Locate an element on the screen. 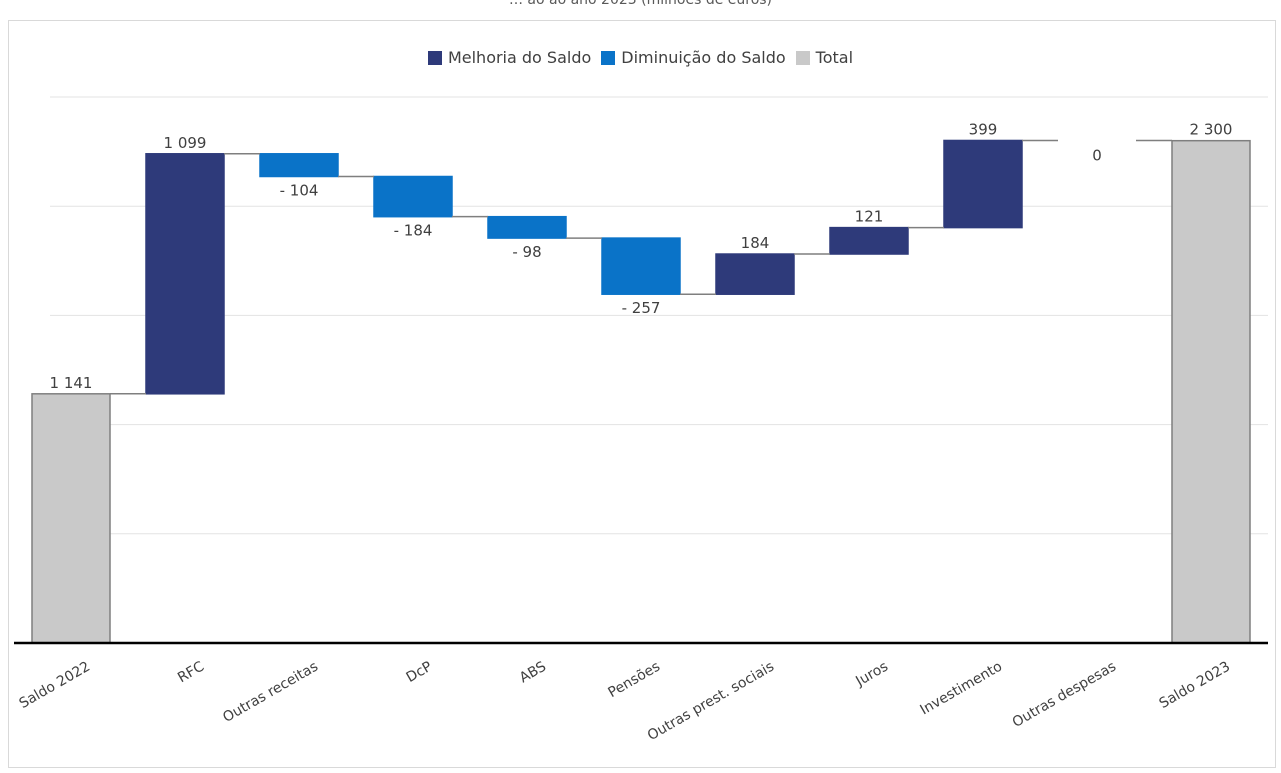  legend-item-increase: Melhoria do Saldo is located at coordinates (509, 57).